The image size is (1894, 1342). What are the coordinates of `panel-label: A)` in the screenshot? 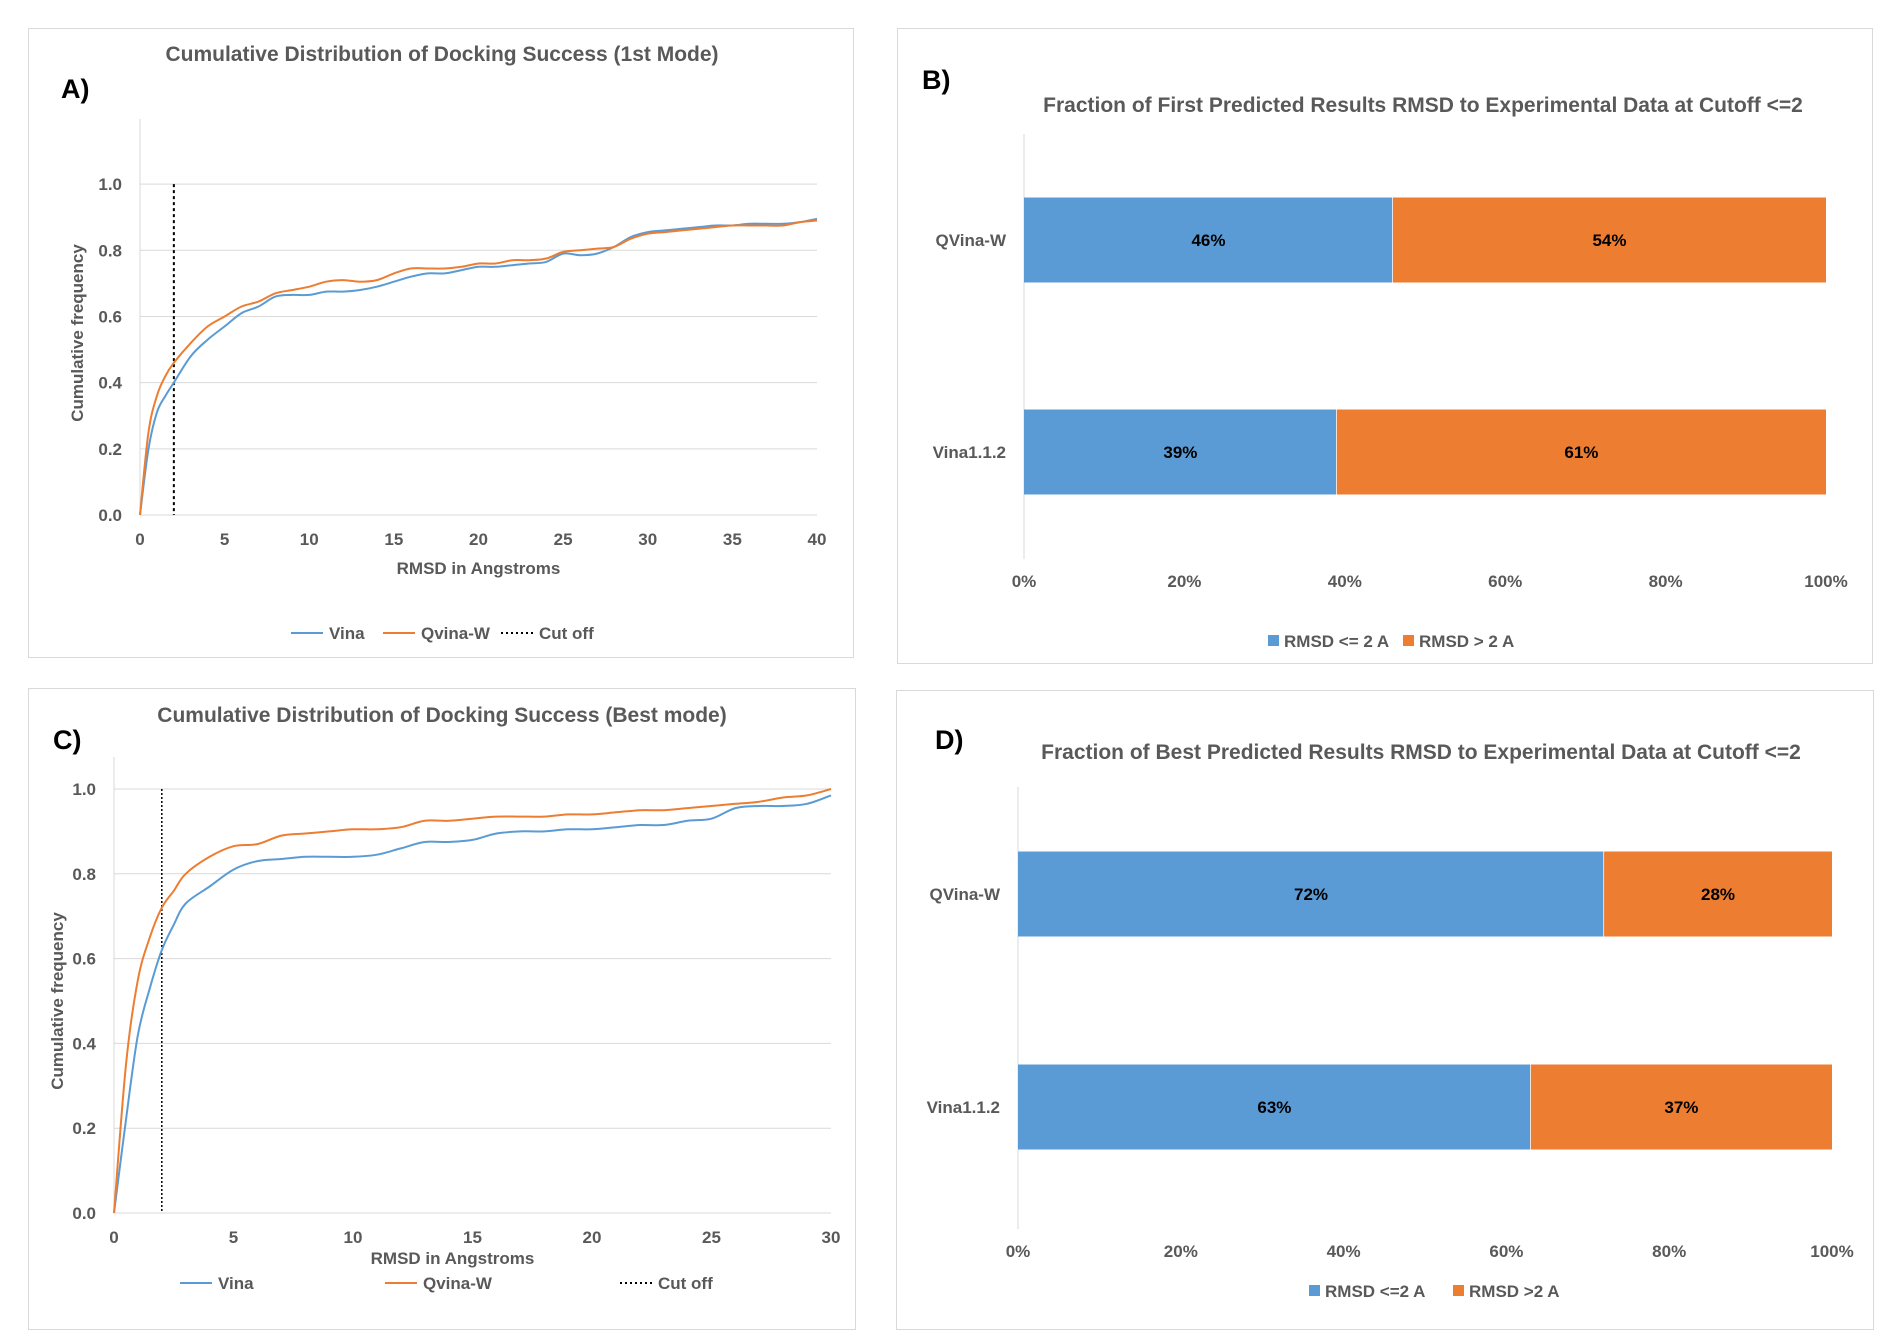 It's located at (75, 89).